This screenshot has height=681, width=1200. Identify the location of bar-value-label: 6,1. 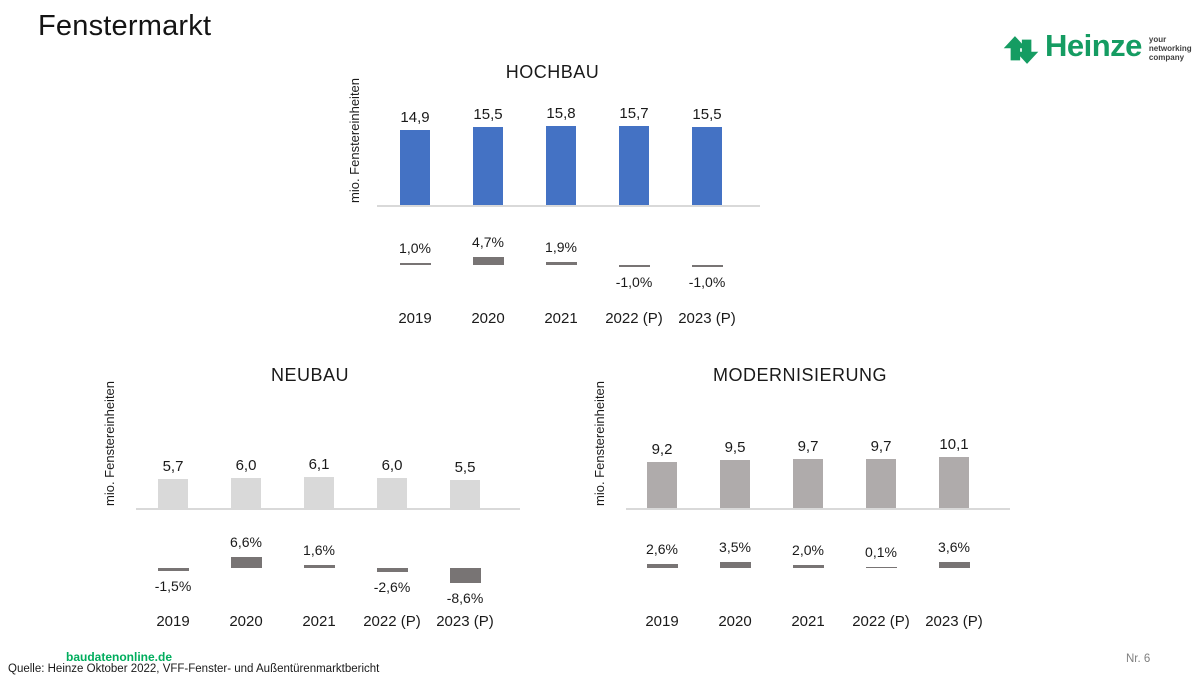
(319, 464).